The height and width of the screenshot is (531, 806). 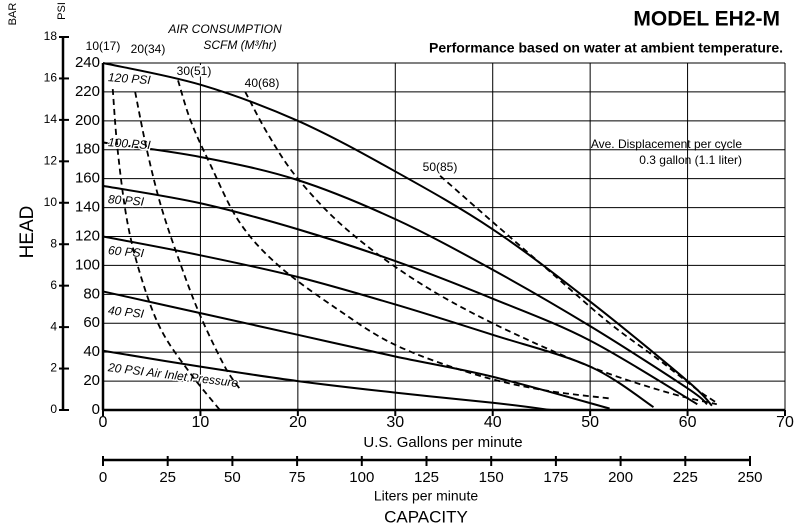 I want to click on chart-title: MODEL EH2-M, so click(x=706, y=19).